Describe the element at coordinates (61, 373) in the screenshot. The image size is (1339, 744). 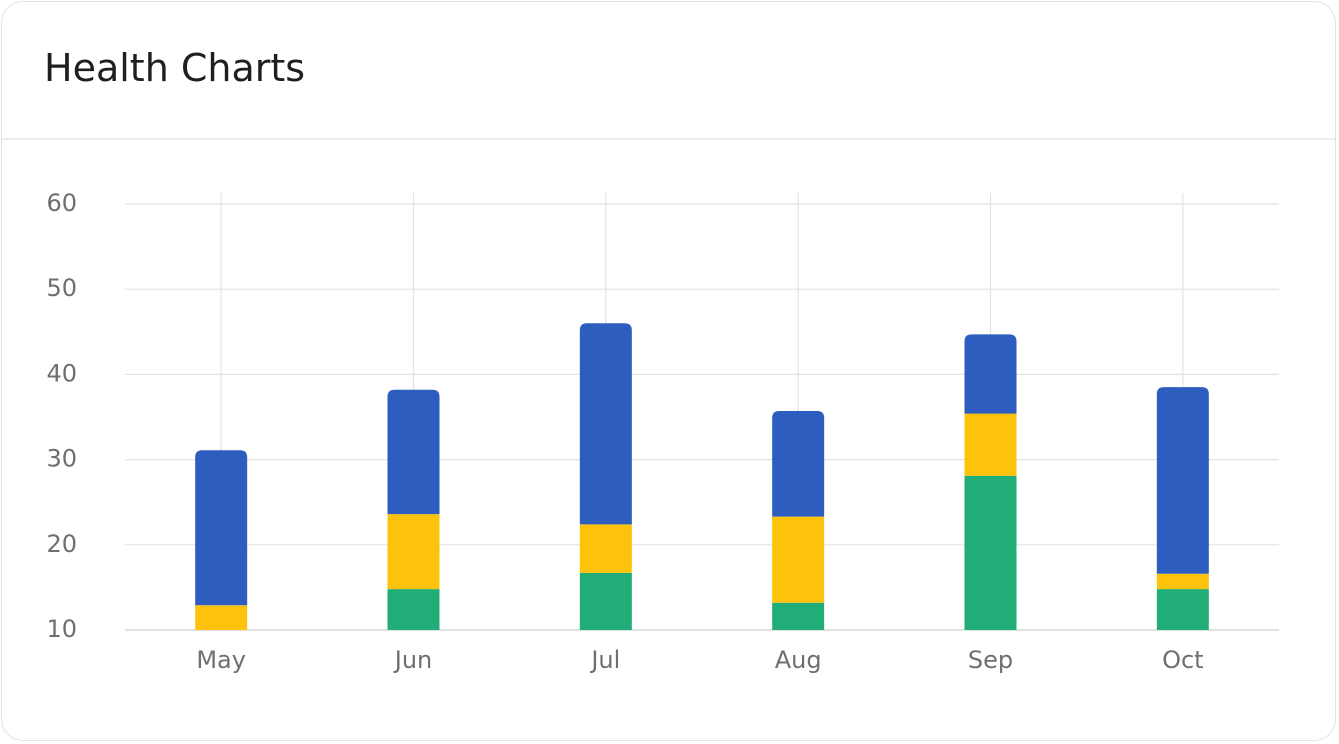
I see `y-tick-label: 40` at that location.